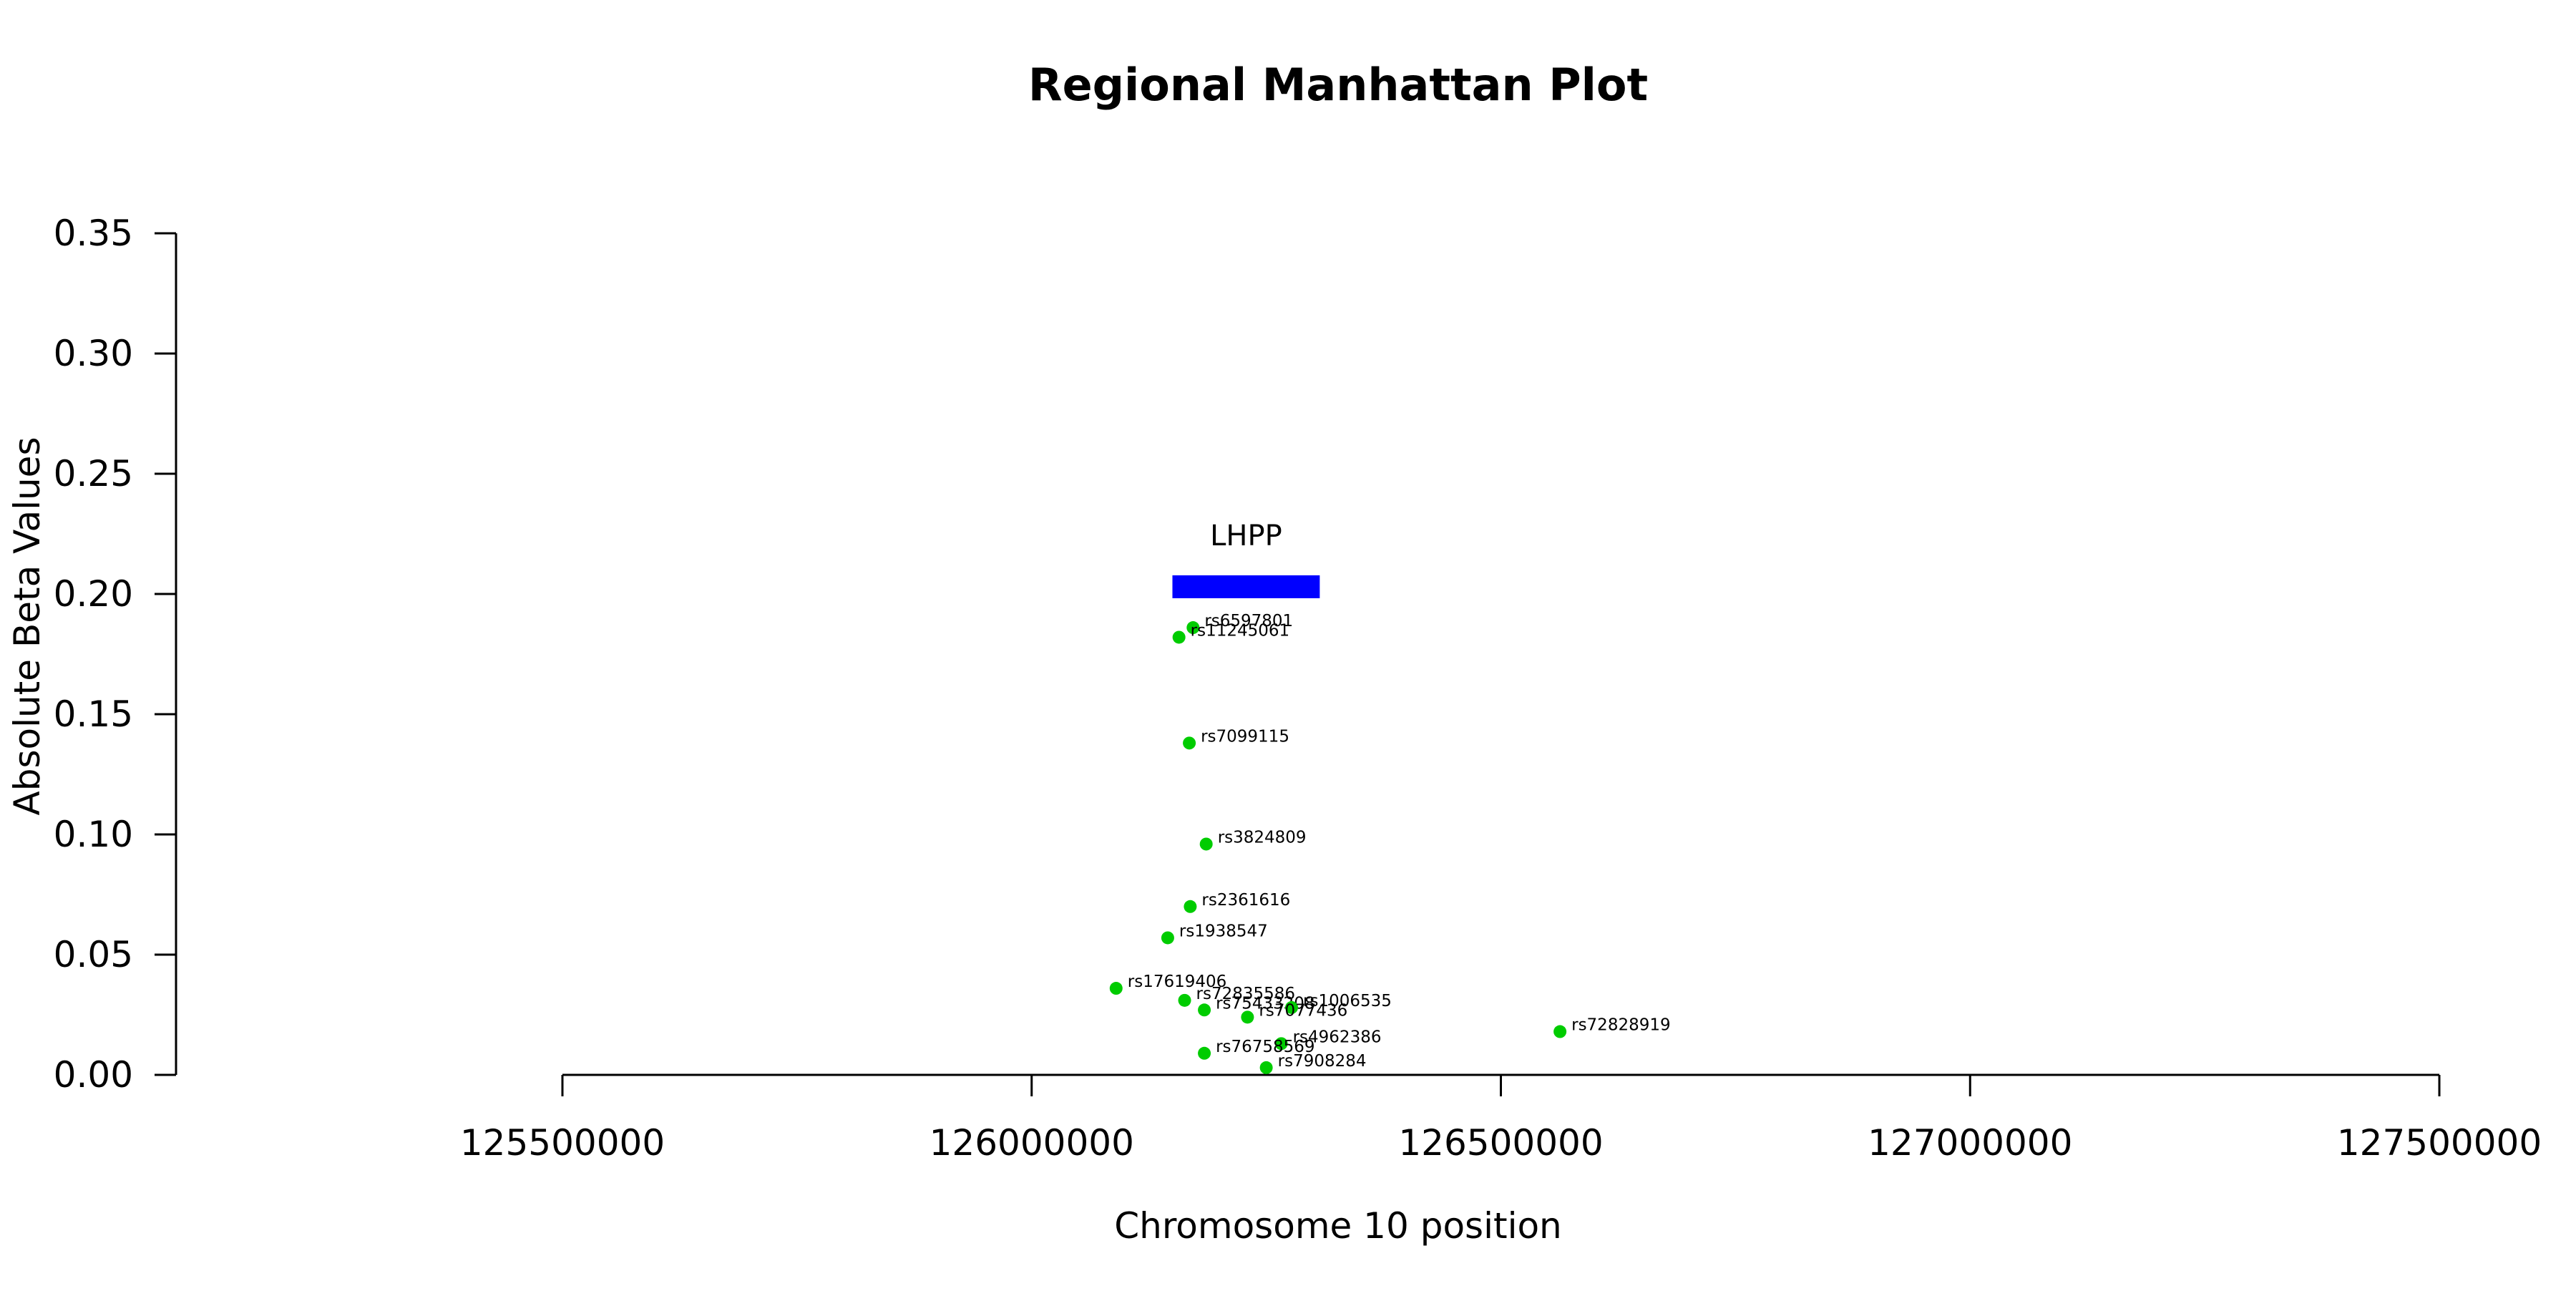  I want to click on snp-label: rs7077436, so click(1303, 1010).